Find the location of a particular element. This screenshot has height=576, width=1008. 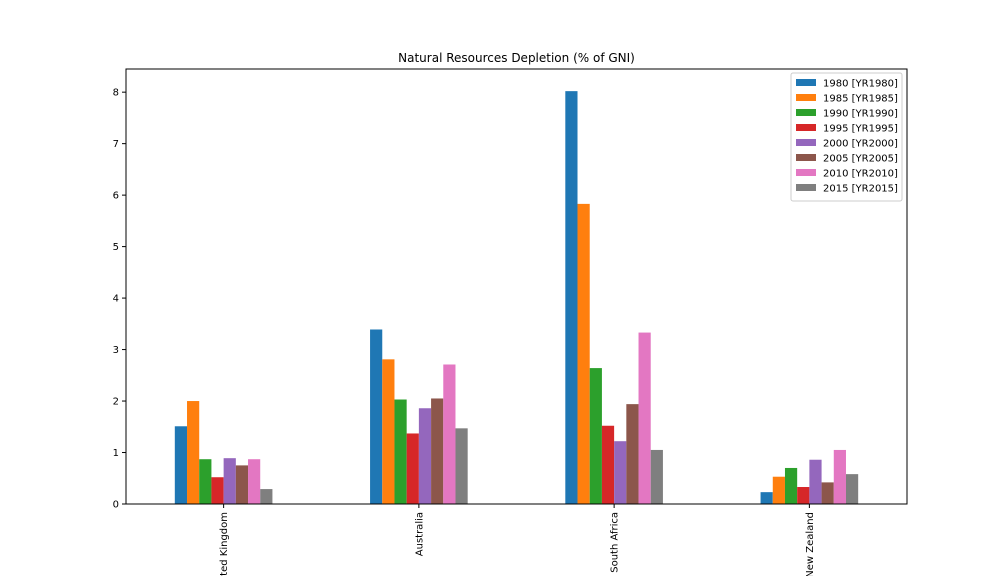

legend-label: 1995 [YR1995] is located at coordinates (860, 129).